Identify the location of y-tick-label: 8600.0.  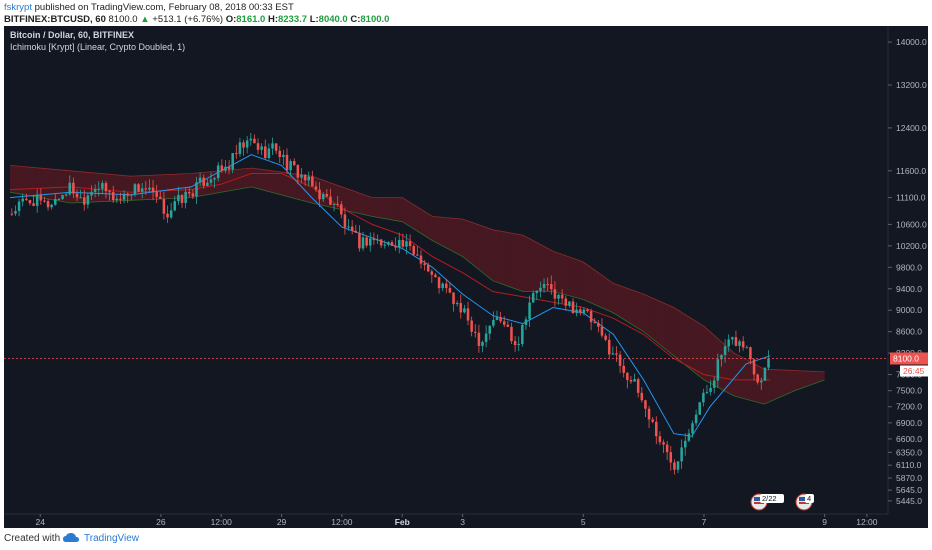
(909, 332).